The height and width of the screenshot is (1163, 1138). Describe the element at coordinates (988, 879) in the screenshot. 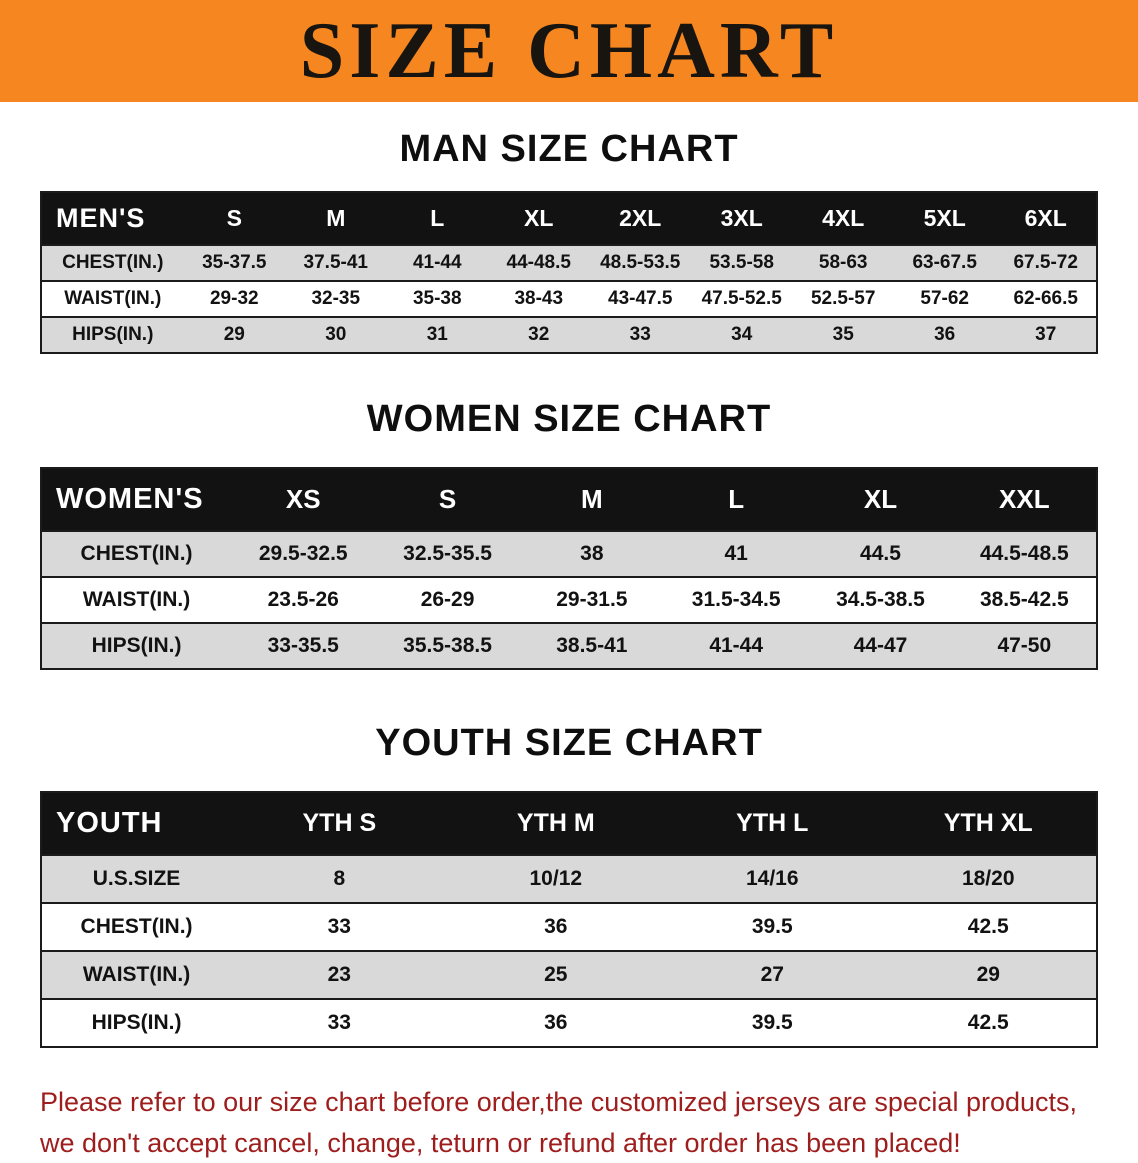

I see `size-value-cell: 18/20` at that location.